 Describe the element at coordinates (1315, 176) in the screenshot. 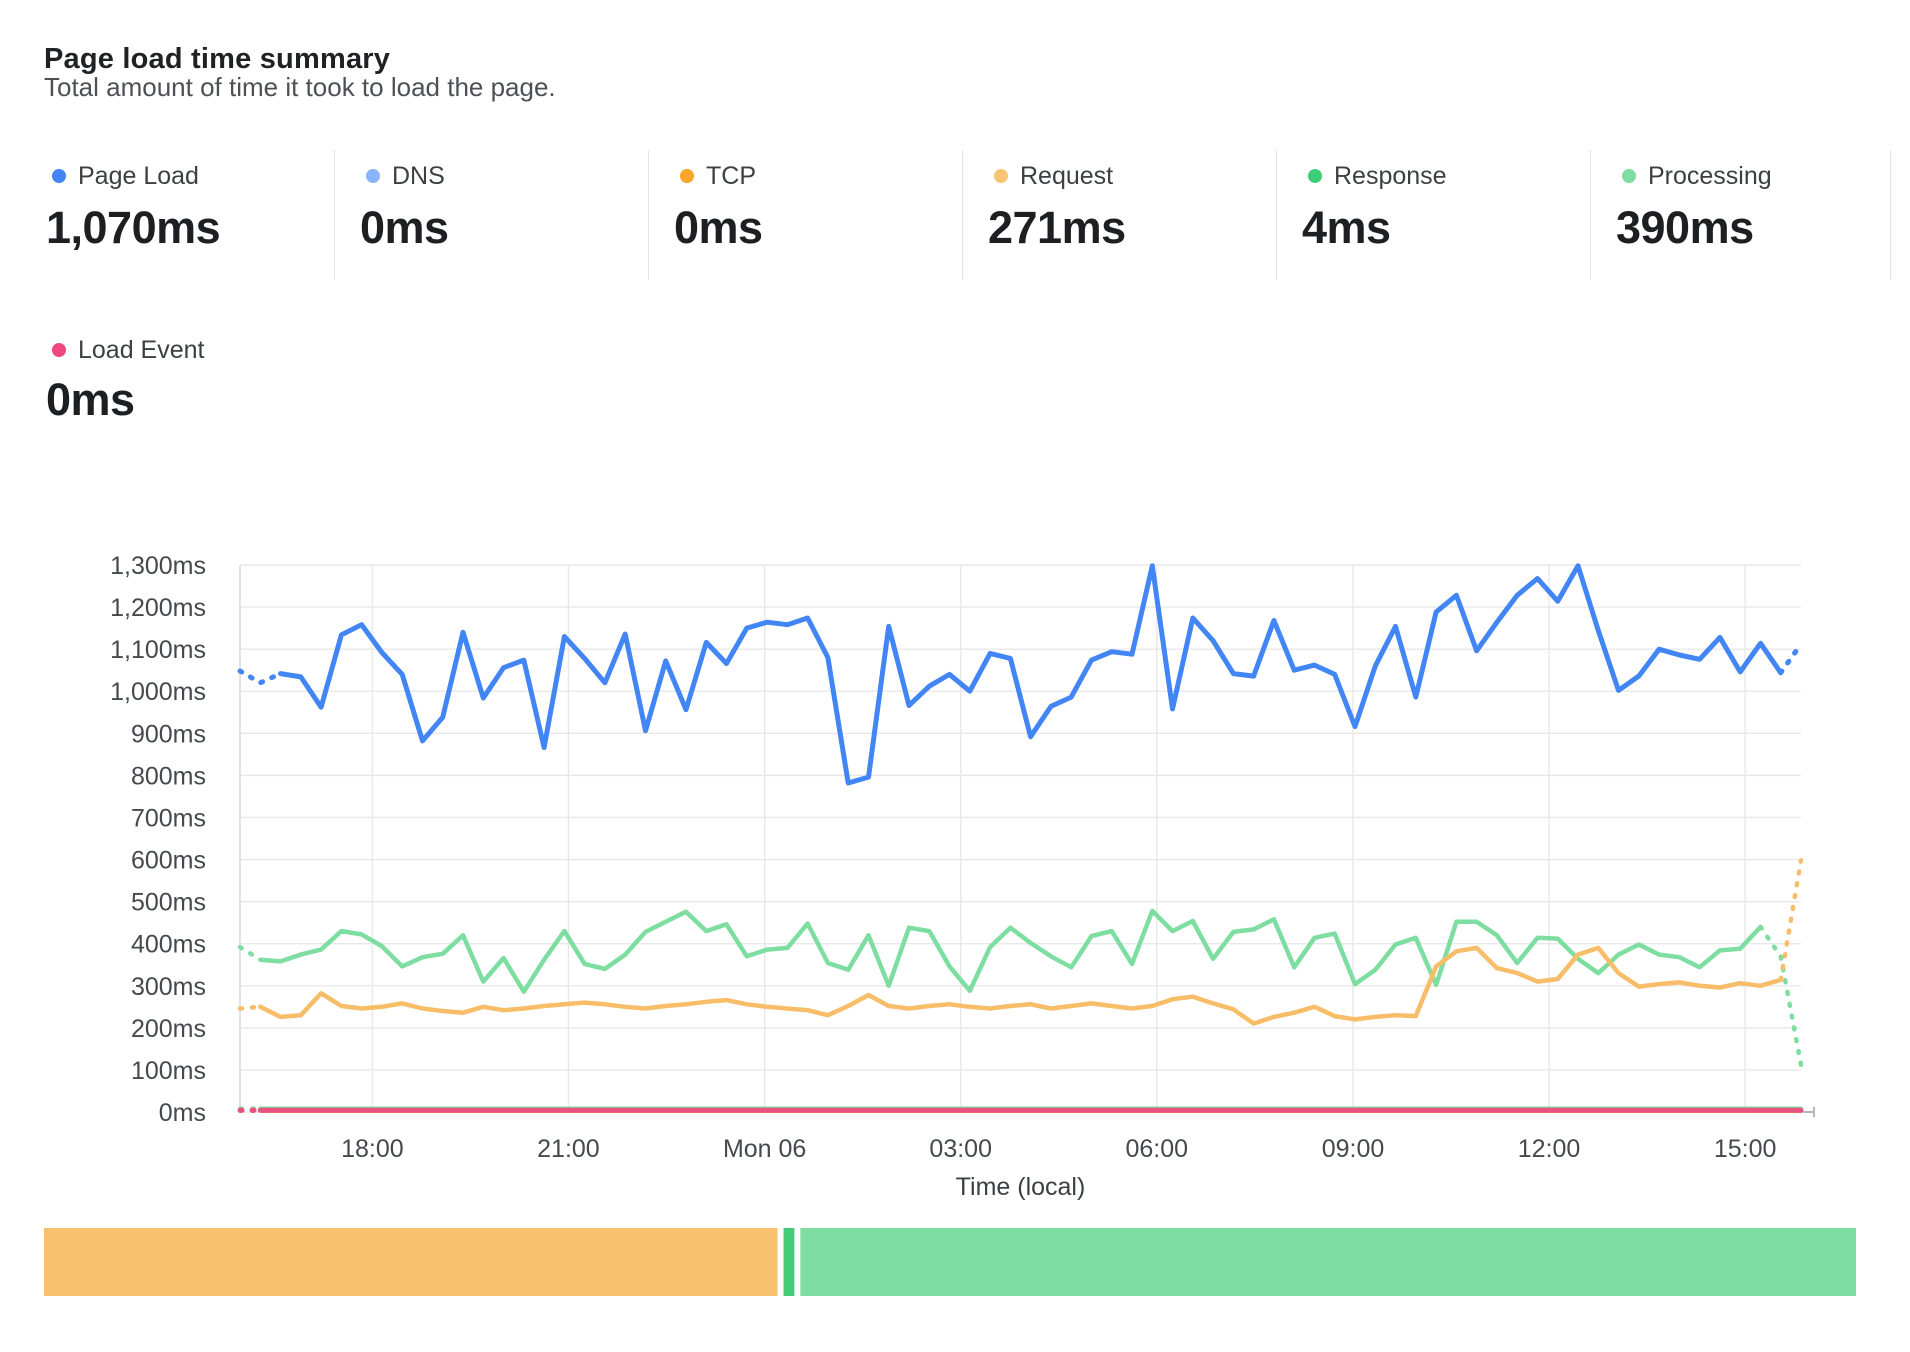

I see `response-legend-dot` at that location.